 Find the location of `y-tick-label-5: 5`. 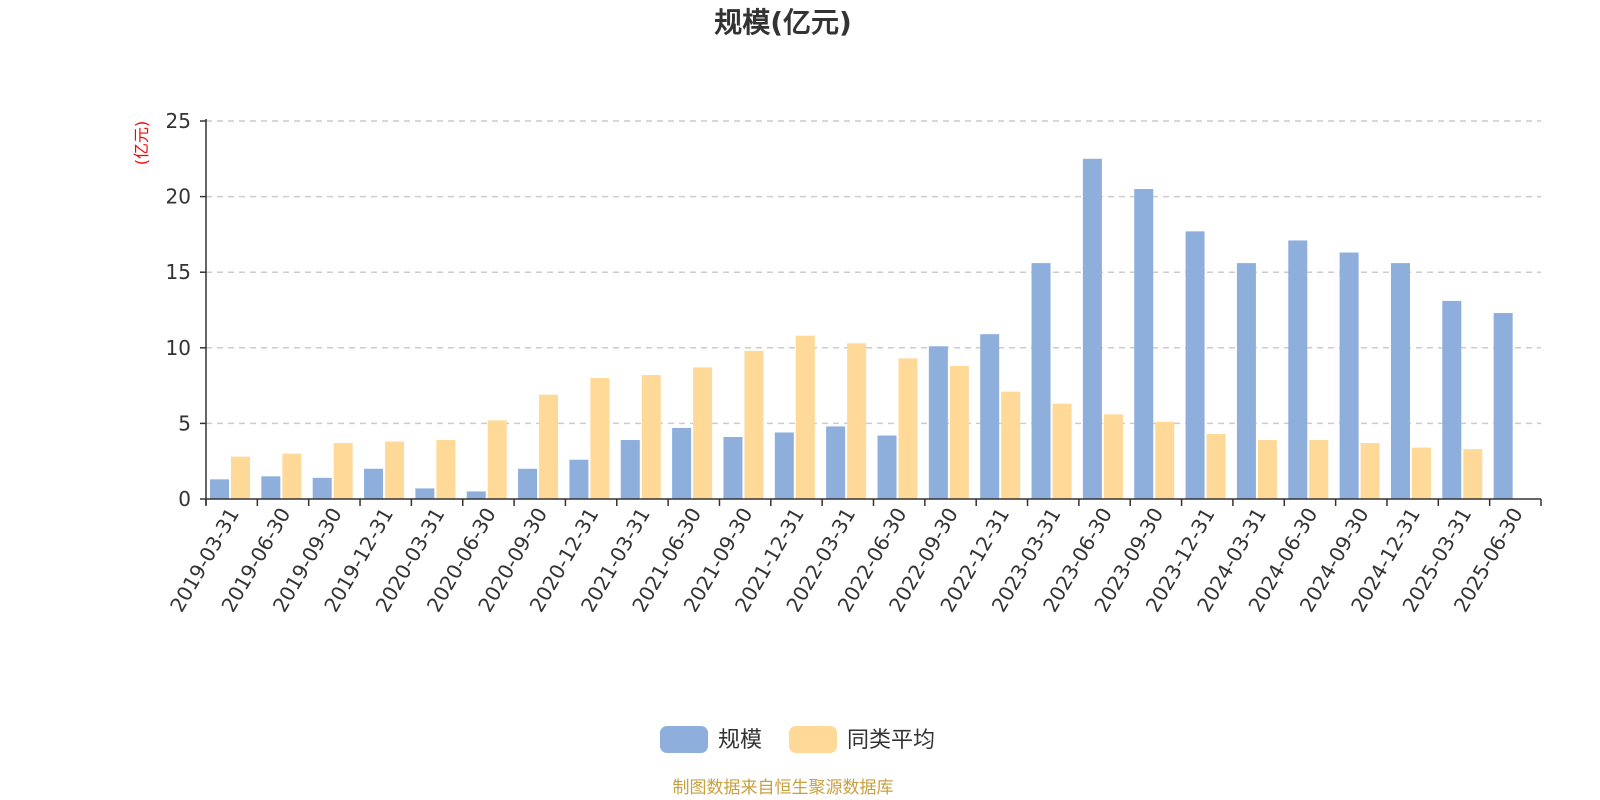

y-tick-label-5: 5 is located at coordinates (184, 423).